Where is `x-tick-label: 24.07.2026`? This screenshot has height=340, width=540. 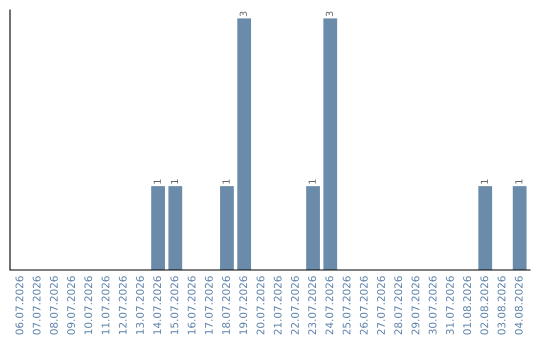 x-tick-label: 24.07.2026 is located at coordinates (329, 305).